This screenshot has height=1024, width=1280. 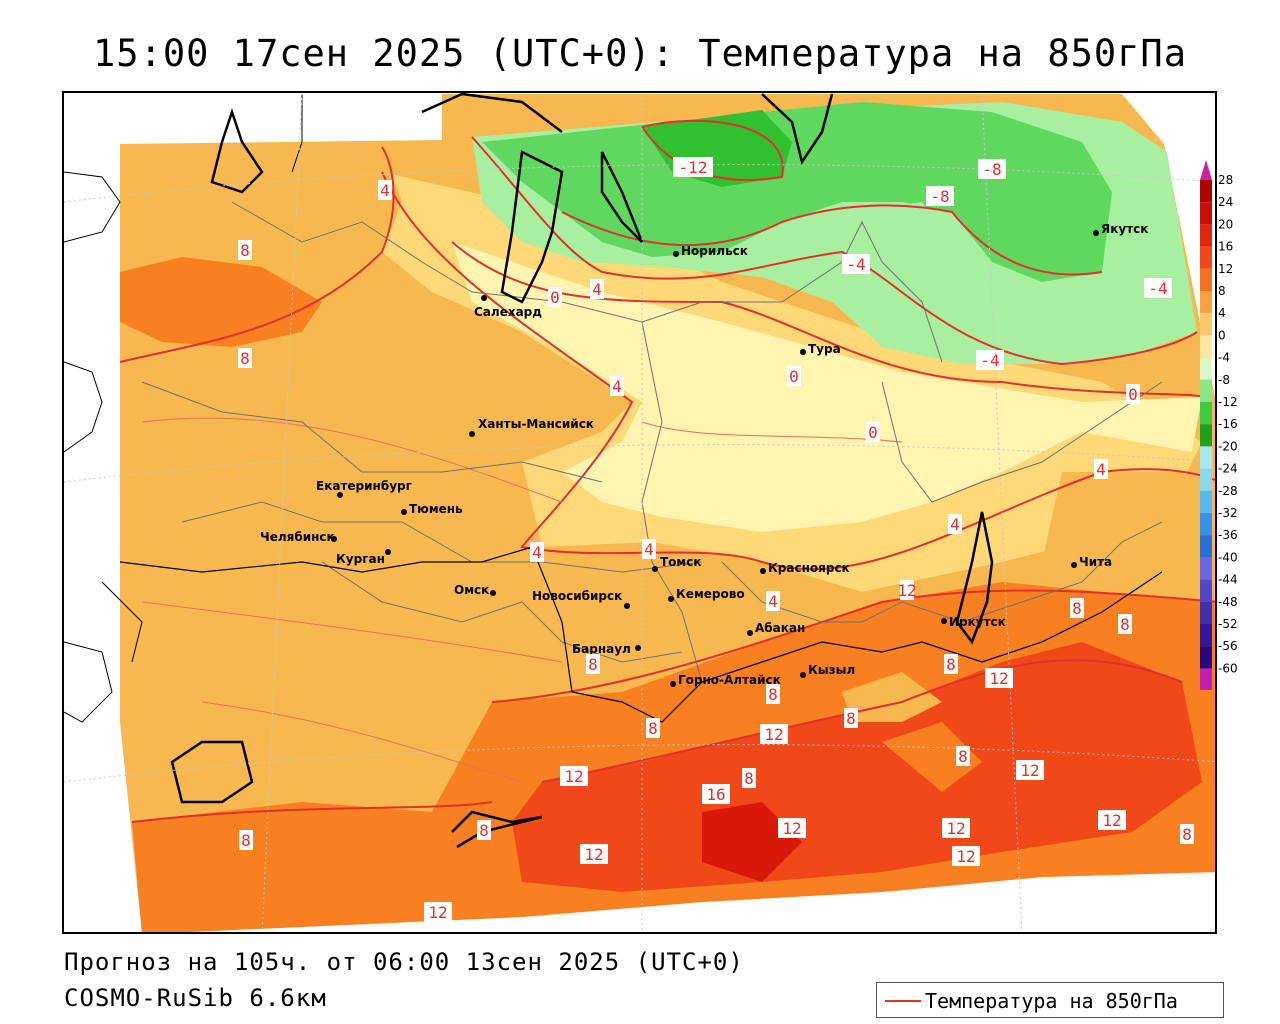 I want to click on legend-line-swatch, so click(x=903, y=1001).